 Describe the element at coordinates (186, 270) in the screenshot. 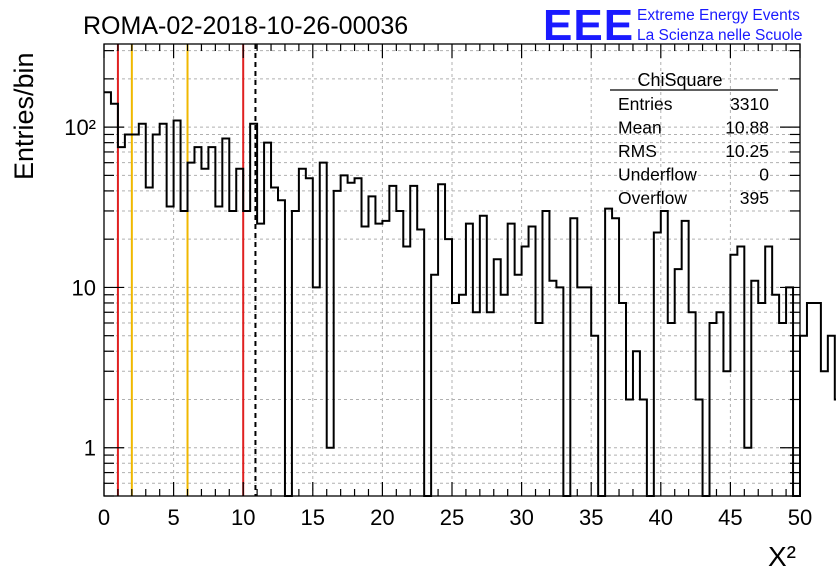

I see `reference-lines` at that location.